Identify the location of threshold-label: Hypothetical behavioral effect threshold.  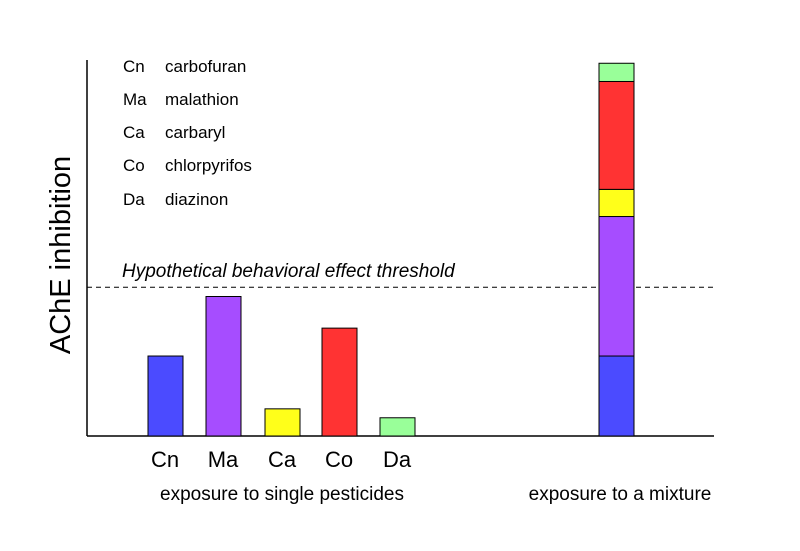
(289, 271).